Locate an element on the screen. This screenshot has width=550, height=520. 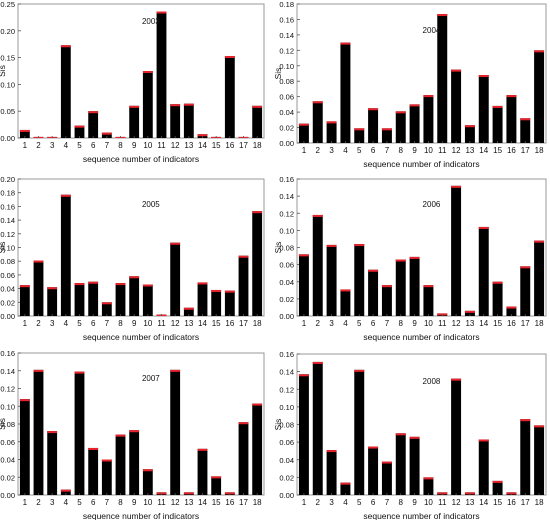
x-tick-label: 7 is located at coordinates (387, 502).